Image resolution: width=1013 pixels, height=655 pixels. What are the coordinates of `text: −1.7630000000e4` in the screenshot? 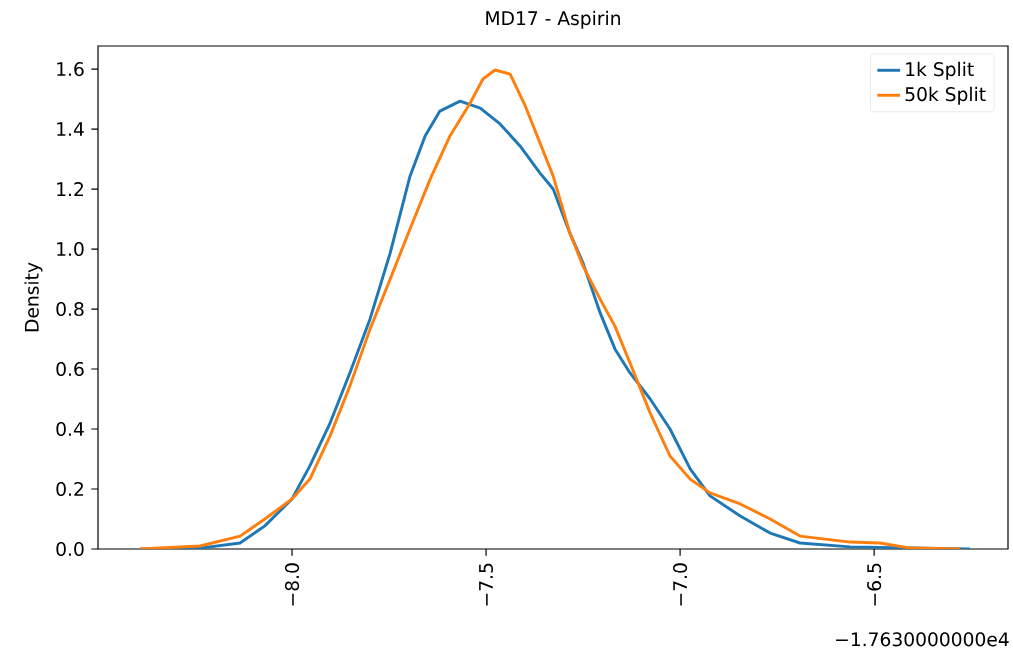 It's located at (922, 639).